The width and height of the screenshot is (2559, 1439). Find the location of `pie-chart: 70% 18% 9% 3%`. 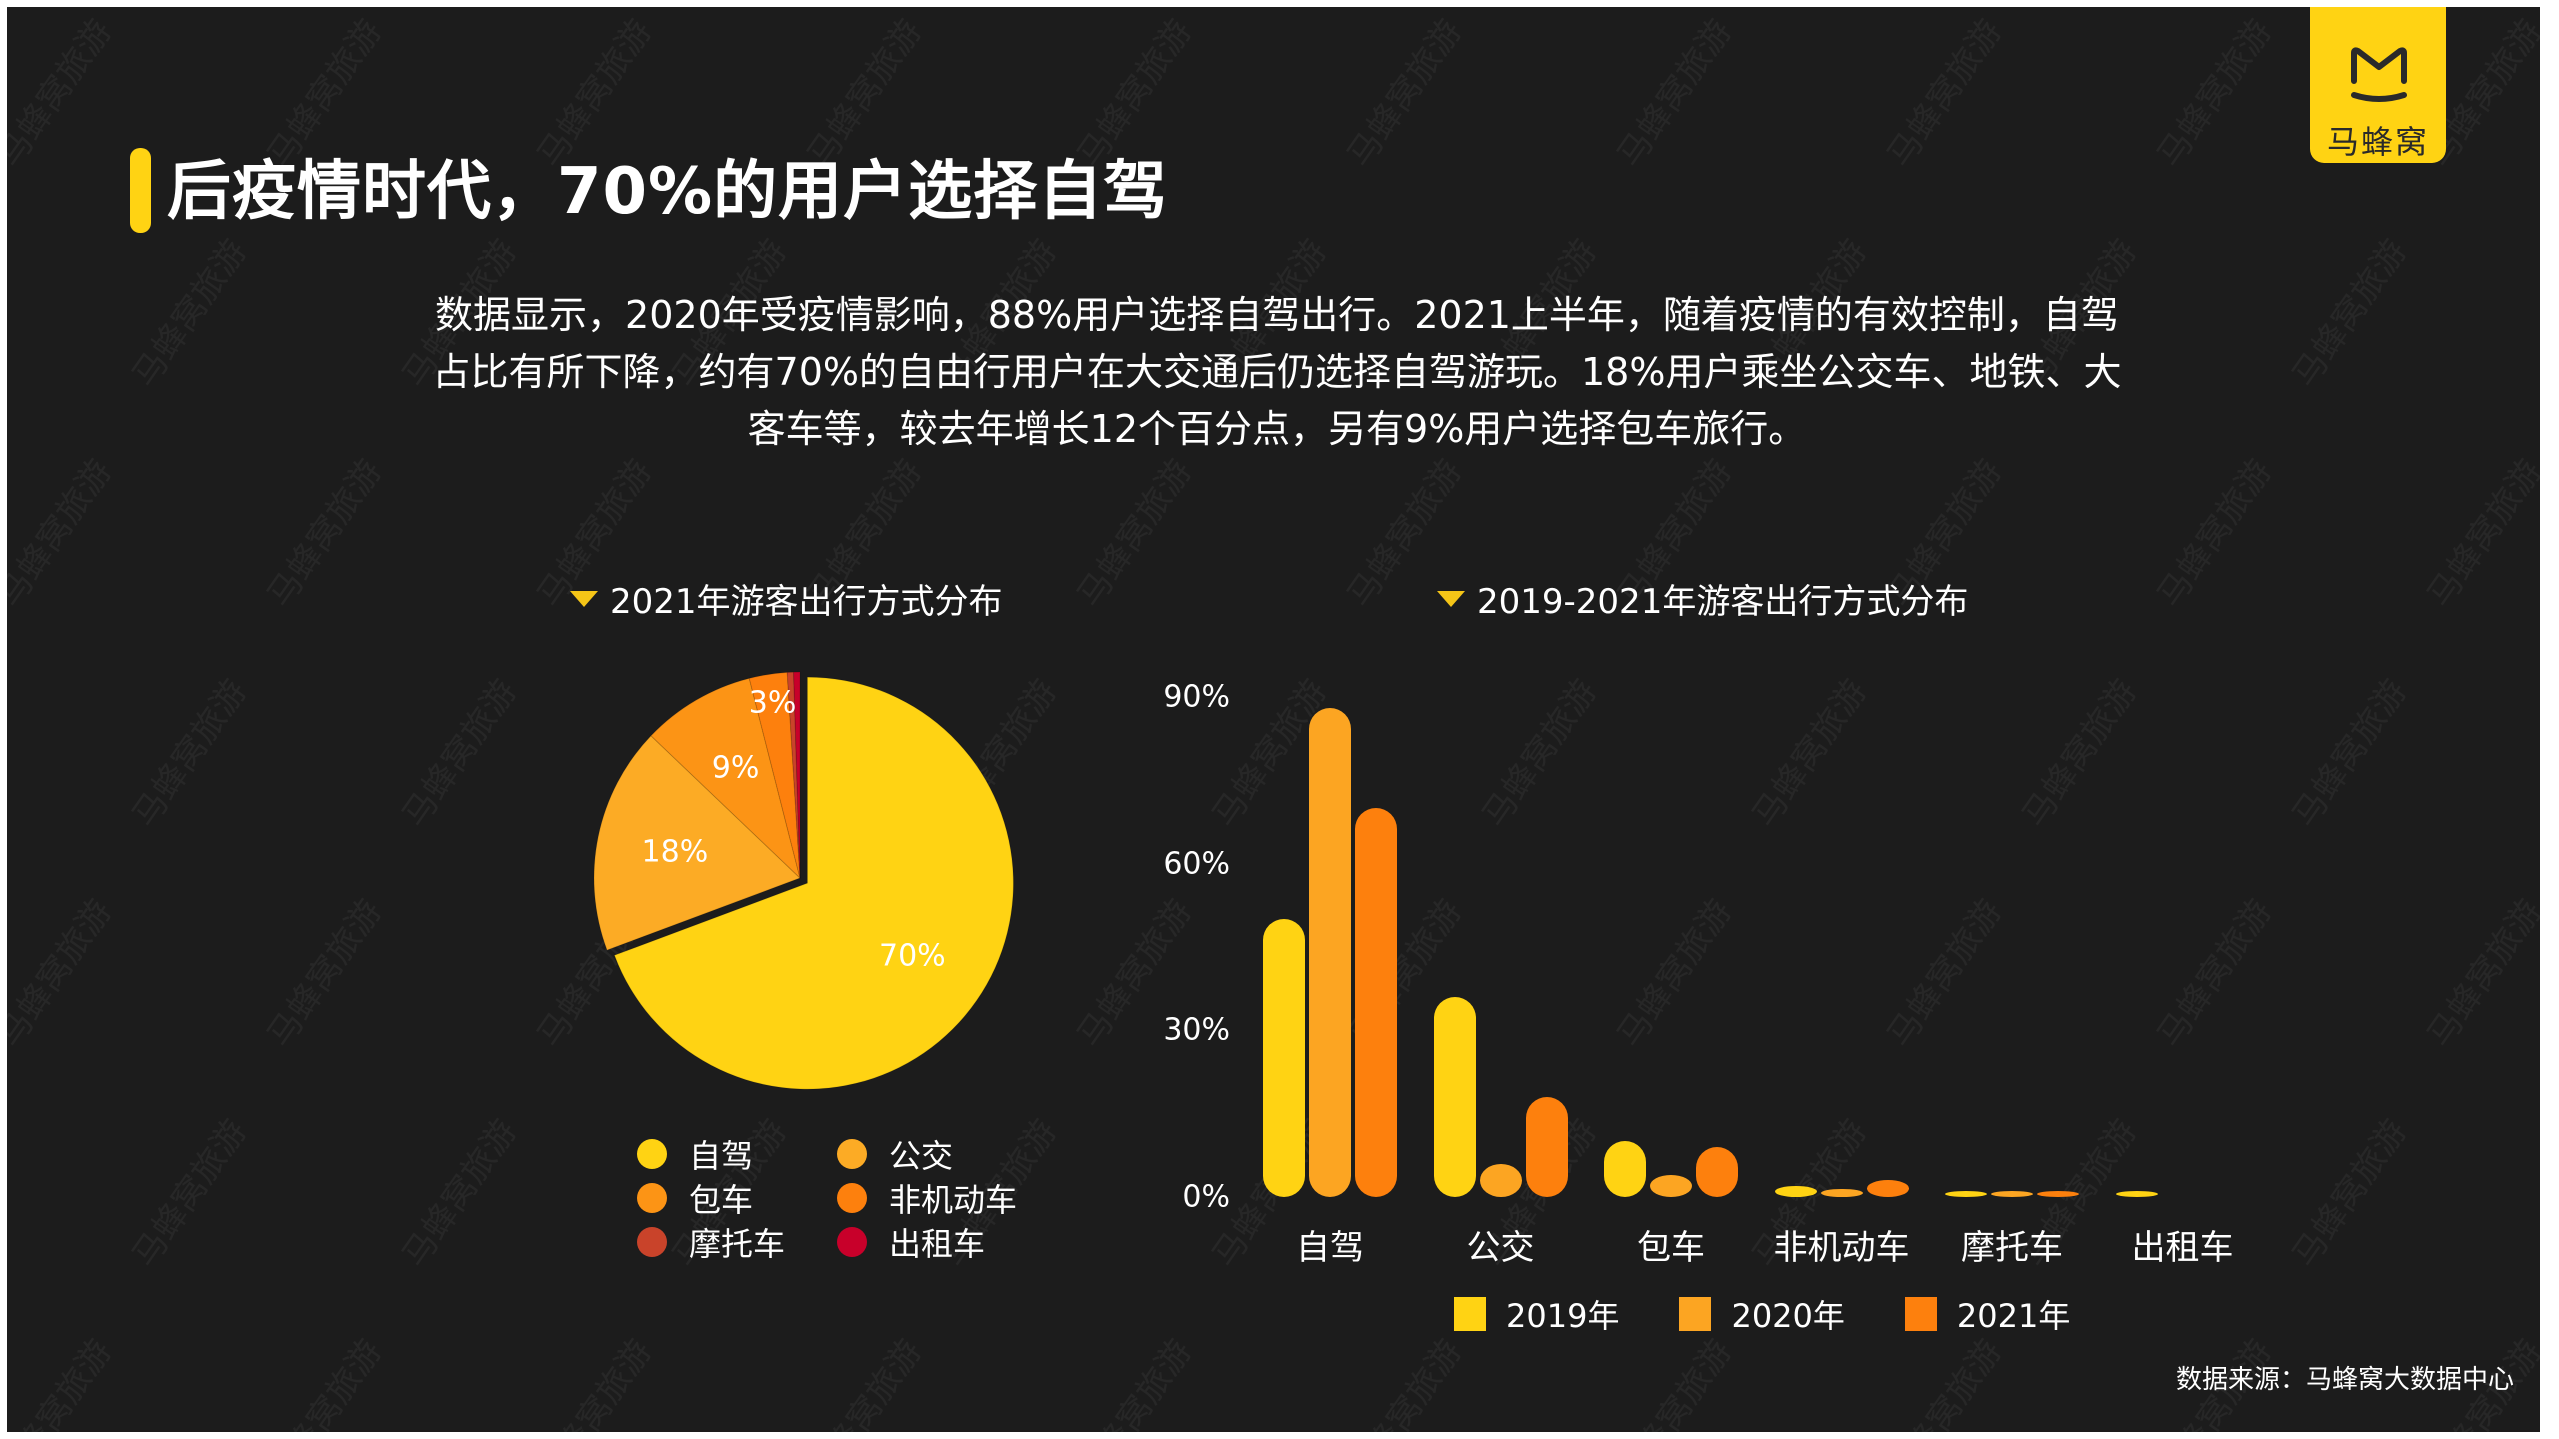

pie-chart: 70% 18% 9% 3% is located at coordinates (807, 887).